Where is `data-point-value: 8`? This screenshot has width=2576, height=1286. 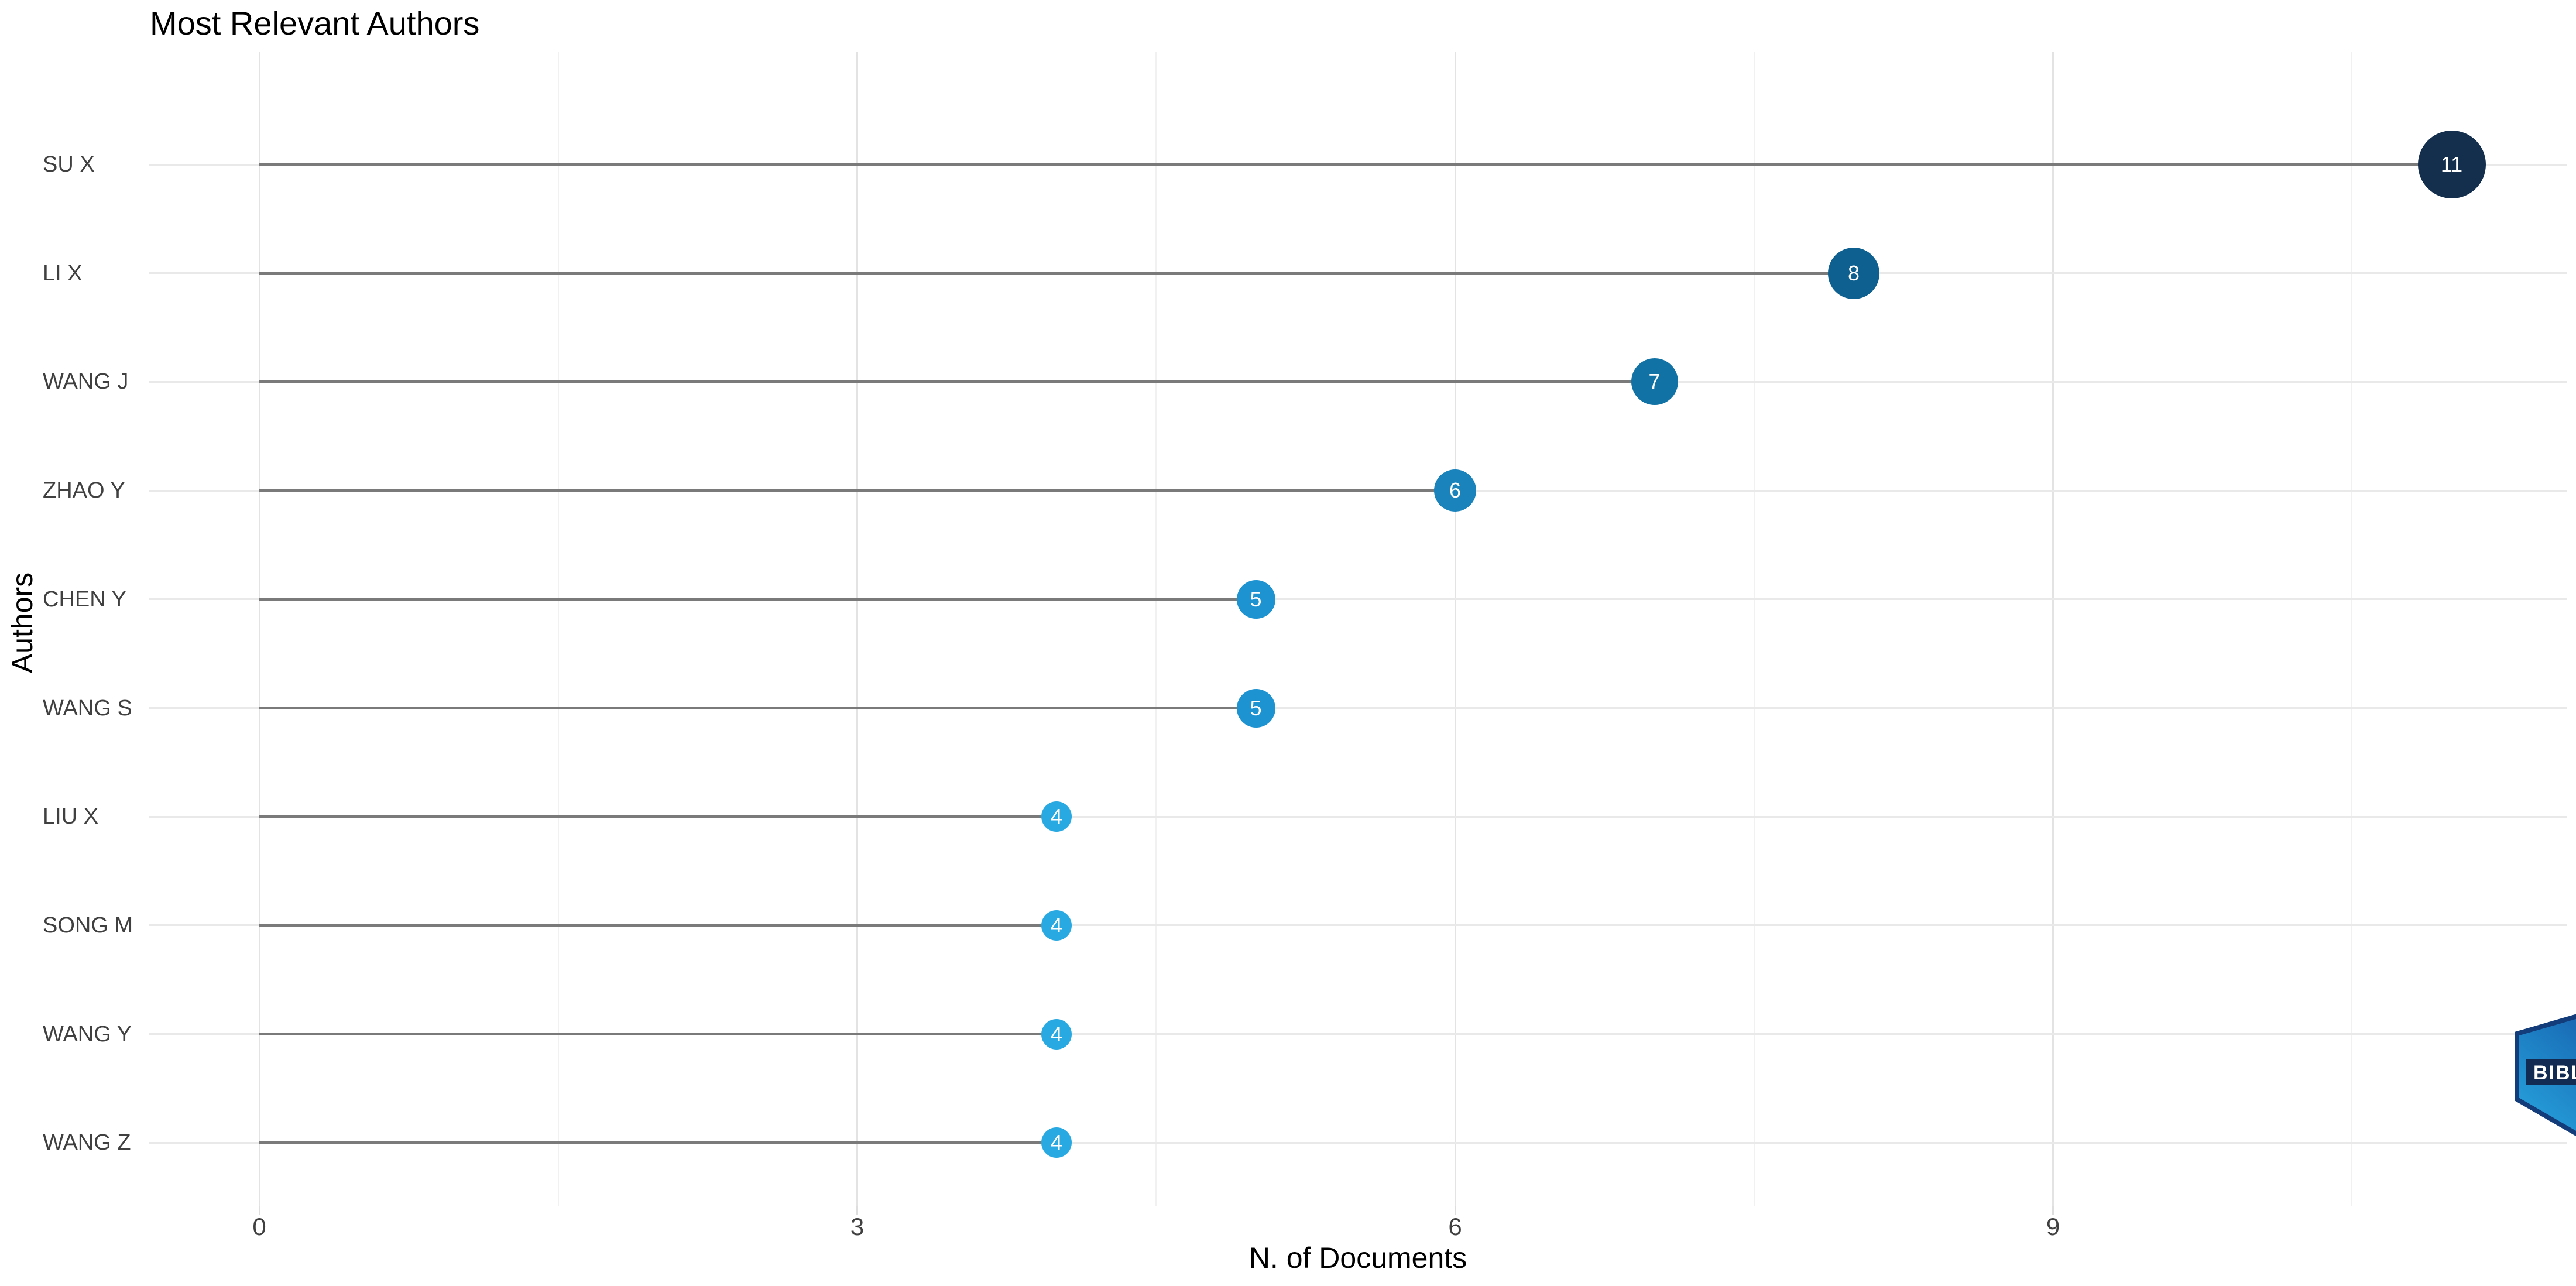 data-point-value: 8 is located at coordinates (1853, 273).